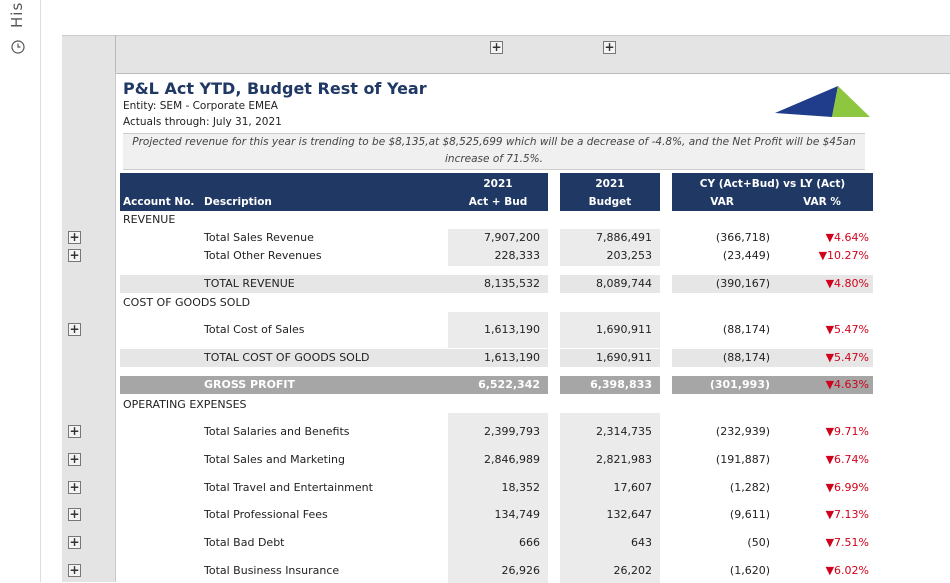  Describe the element at coordinates (274, 459) in the screenshot. I see `row-description: Total Sales and Marketing` at that location.